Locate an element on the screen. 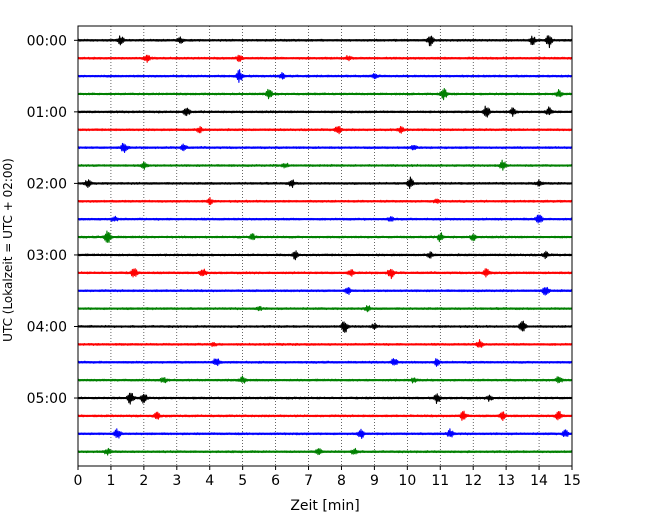 The height and width of the screenshot is (520, 650). x-tick-label: 0 is located at coordinates (78, 481).